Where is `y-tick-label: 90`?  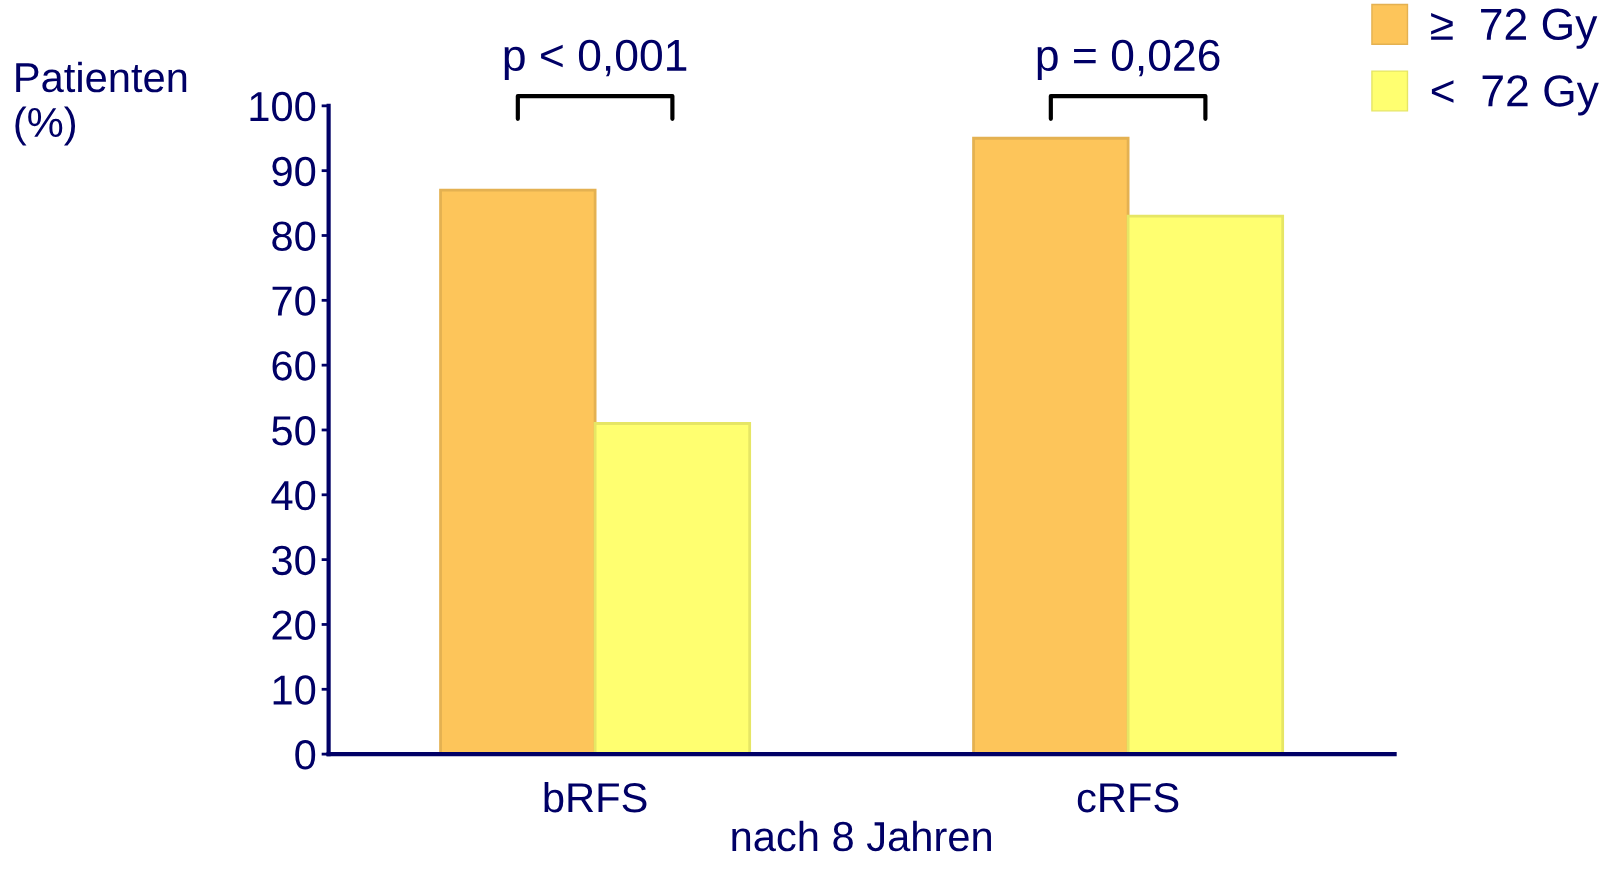
y-tick-label: 90 is located at coordinates (294, 171).